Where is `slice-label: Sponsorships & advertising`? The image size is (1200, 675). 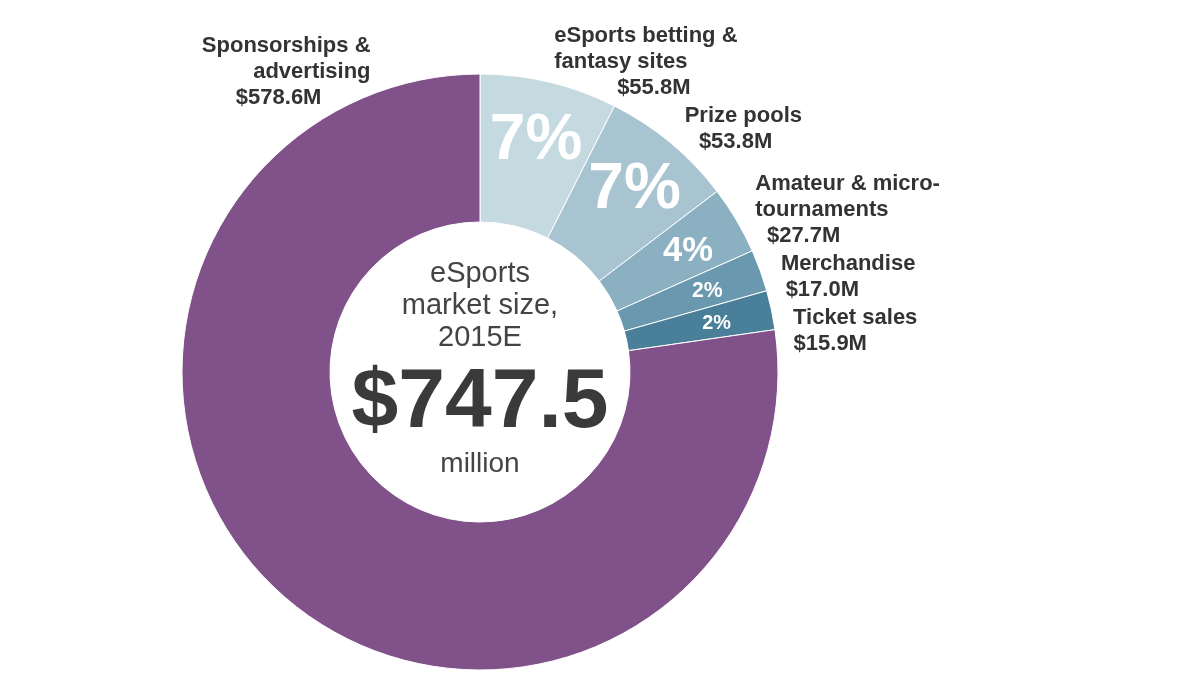
slice-label: Sponsorships & advertising is located at coordinates (286, 58).